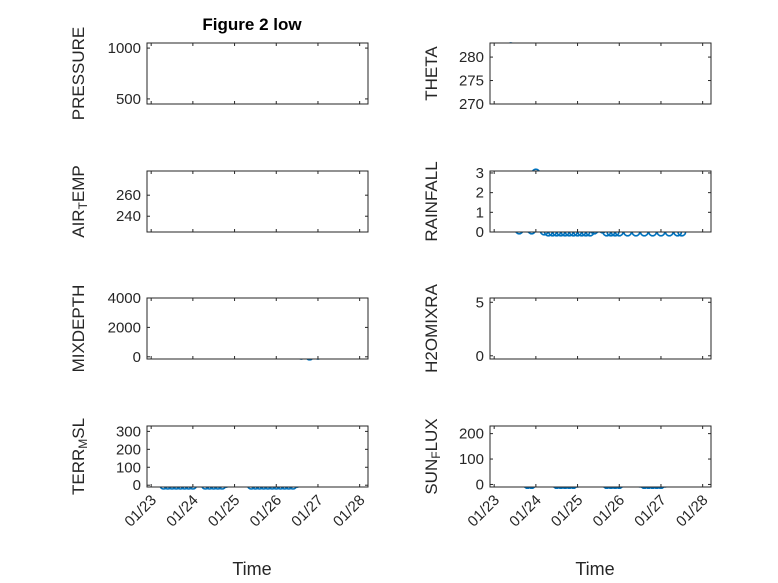  What do you see at coordinates (431, 73) in the screenshot?
I see `y-axis-label: THETA` at bounding box center [431, 73].